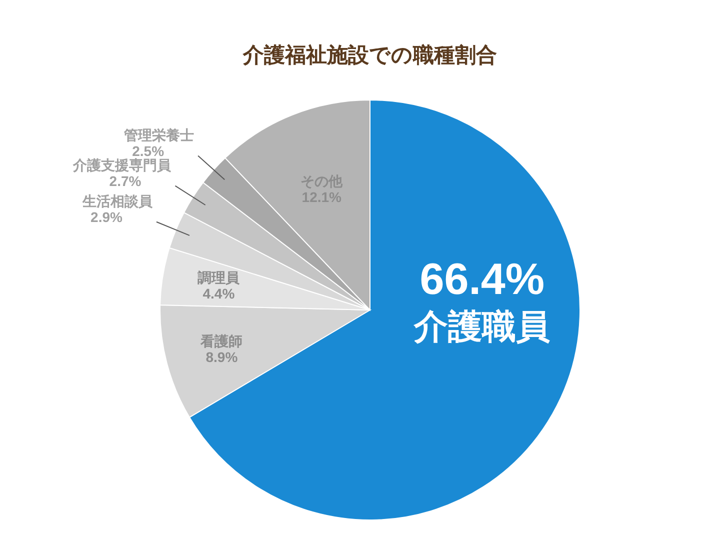  I want to click on slice-label: 調理員, so click(219, 277).